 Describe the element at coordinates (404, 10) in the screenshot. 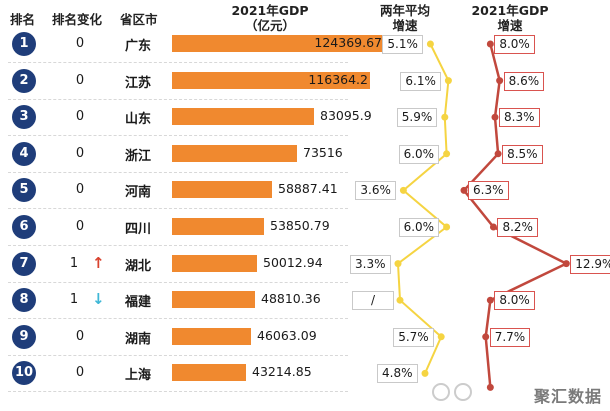

I see `header-avg-line1: 两年平均` at that location.